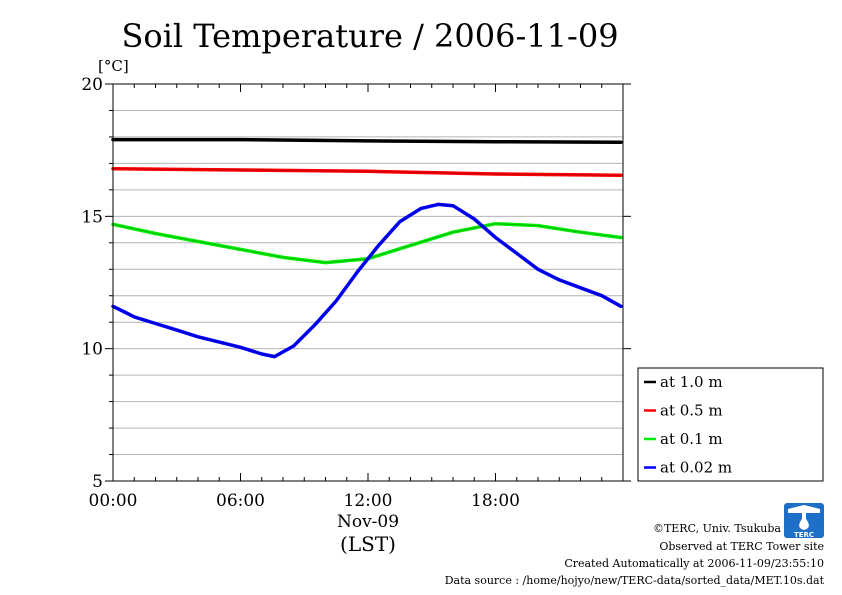 The width and height of the screenshot is (842, 595). I want to click on footer-copyright: ©TERC, Univ. Tsukuba, so click(717, 528).